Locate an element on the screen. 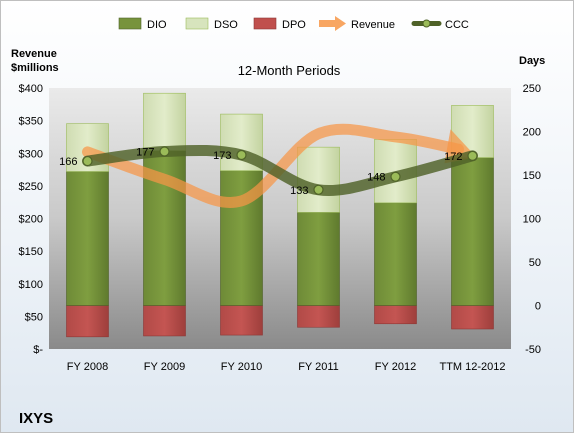  right-axis-ticks: -50 0 50 100 150 200 250 is located at coordinates (532, 219).